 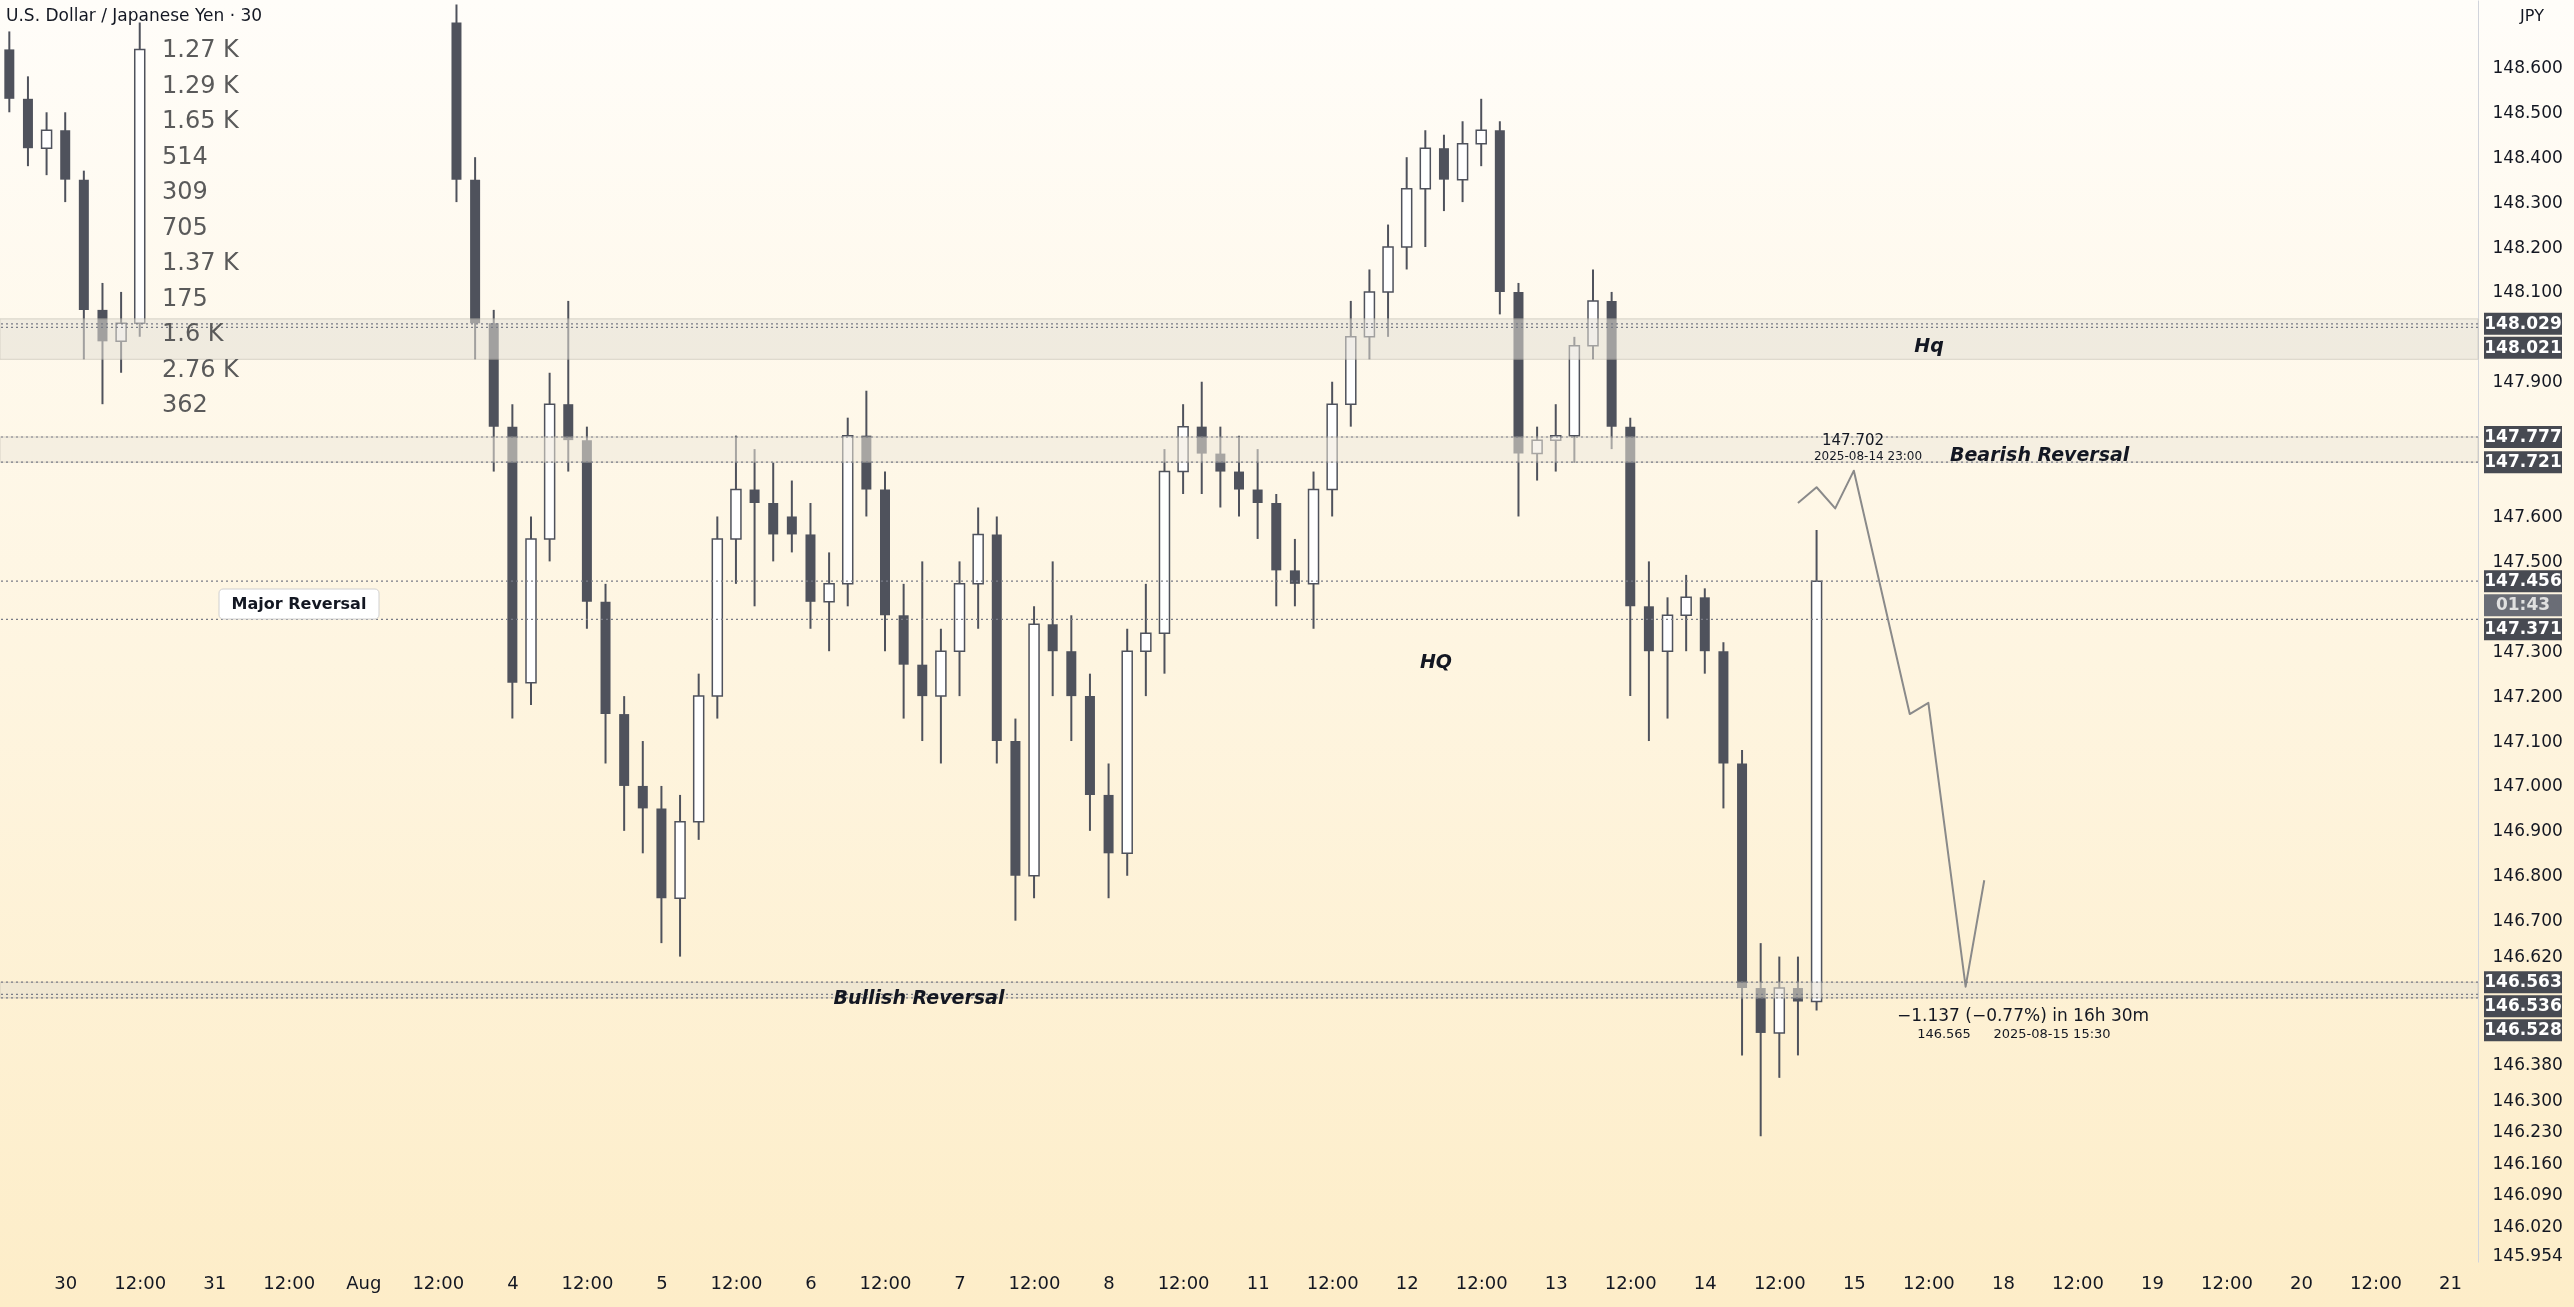 What do you see at coordinates (2527, 830) in the screenshot?
I see `y-tick-label: 146.900` at bounding box center [2527, 830].